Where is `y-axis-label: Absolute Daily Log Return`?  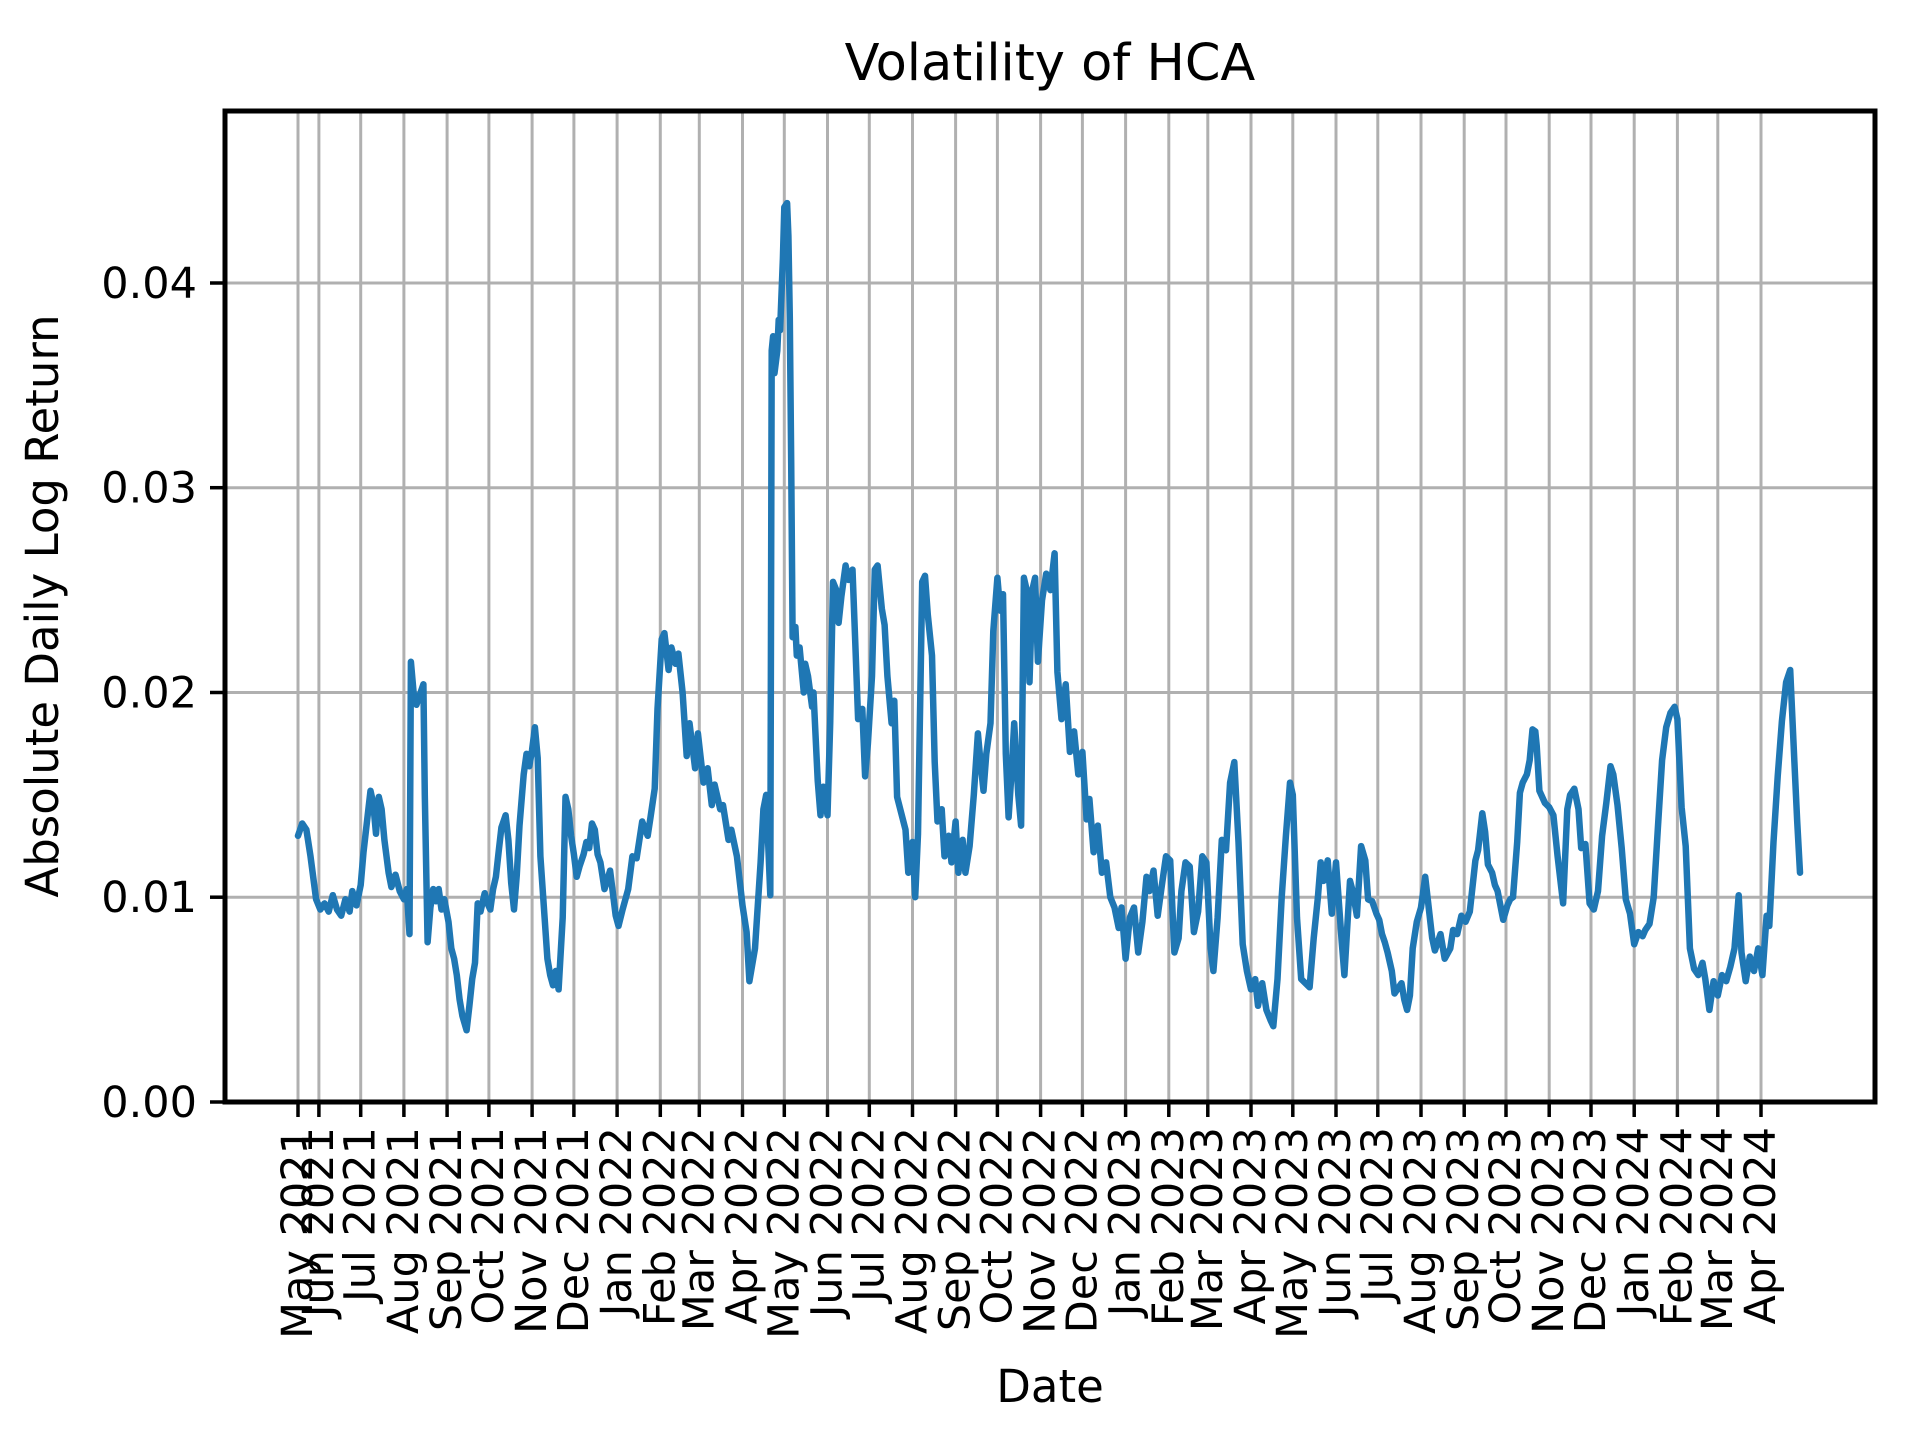
y-axis-label: Absolute Daily Log Return is located at coordinates (42, 605).